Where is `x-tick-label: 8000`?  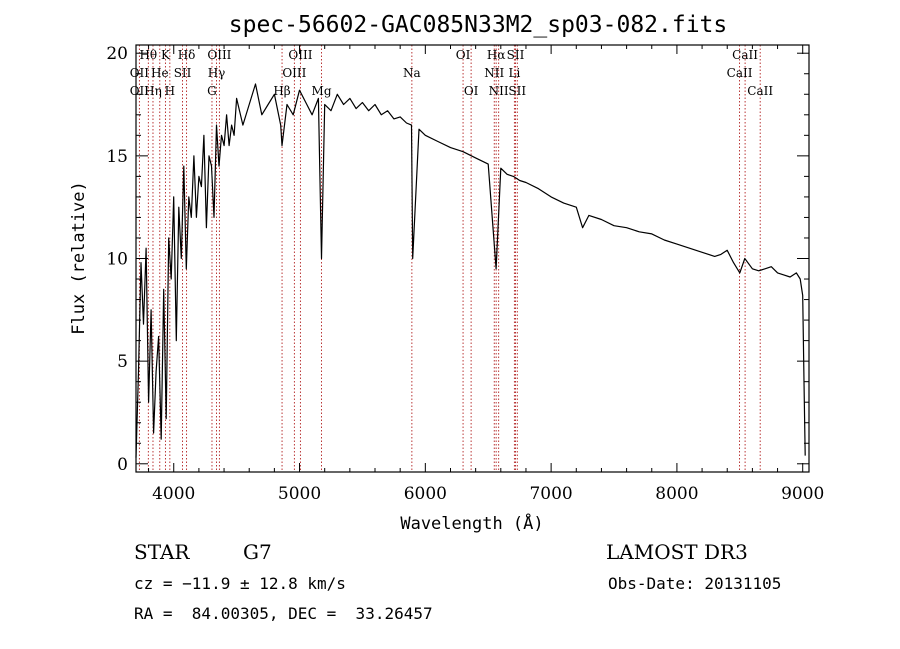
x-tick-label: 8000 is located at coordinates (676, 494).